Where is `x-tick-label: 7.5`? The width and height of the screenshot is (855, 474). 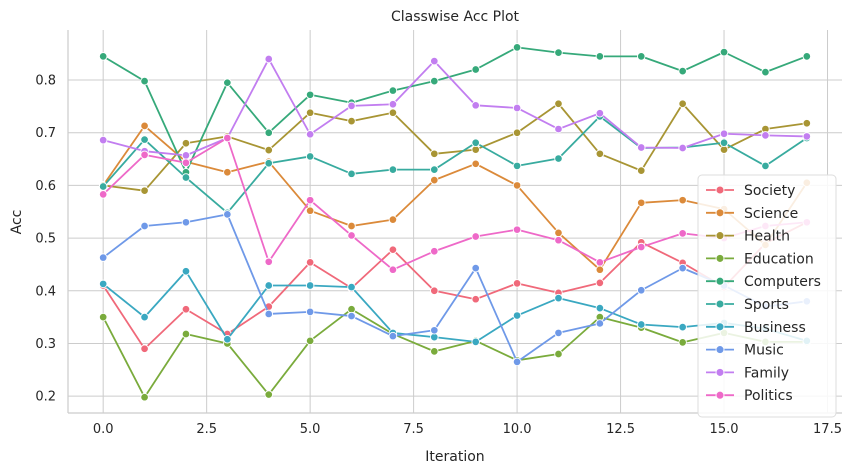 x-tick-label: 7.5 is located at coordinates (413, 429).